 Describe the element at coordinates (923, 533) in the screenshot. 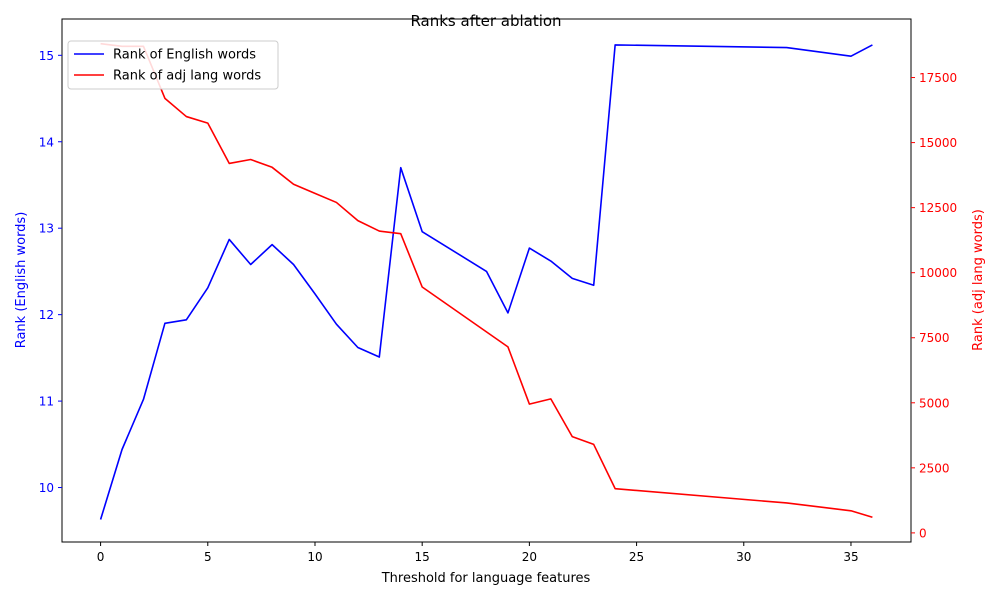

I see `y-right-tick-label: 0` at that location.